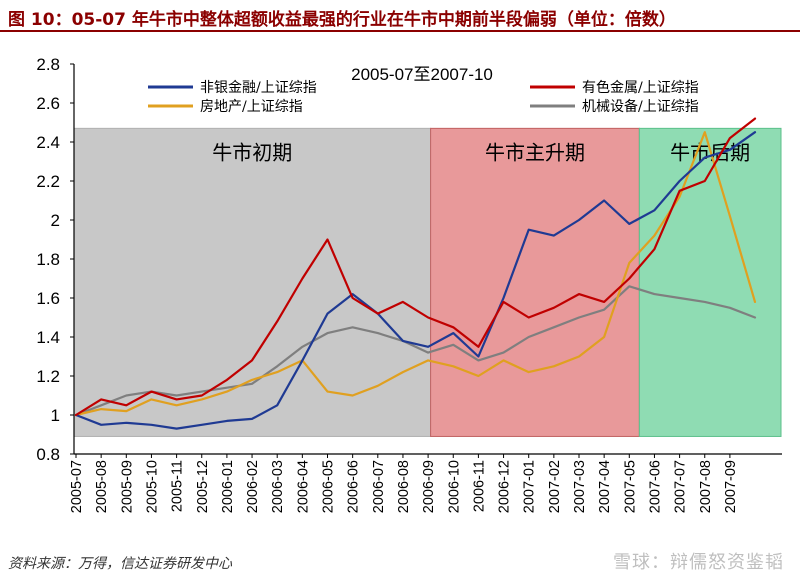 The image size is (800, 582). I want to click on x-tick-label: 2006-06, so click(354, 486).